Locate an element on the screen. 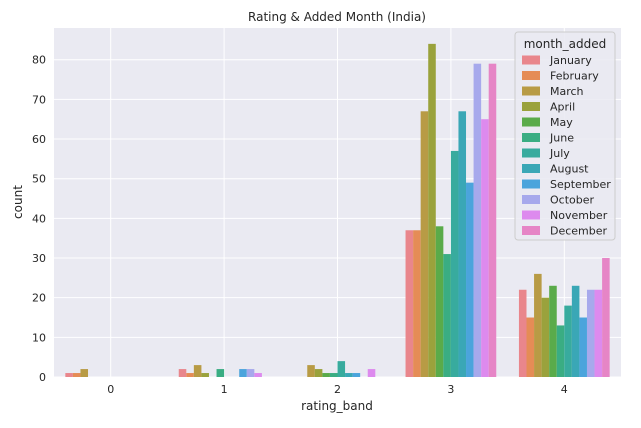  y-tick-label: 20 is located at coordinates (39, 298).